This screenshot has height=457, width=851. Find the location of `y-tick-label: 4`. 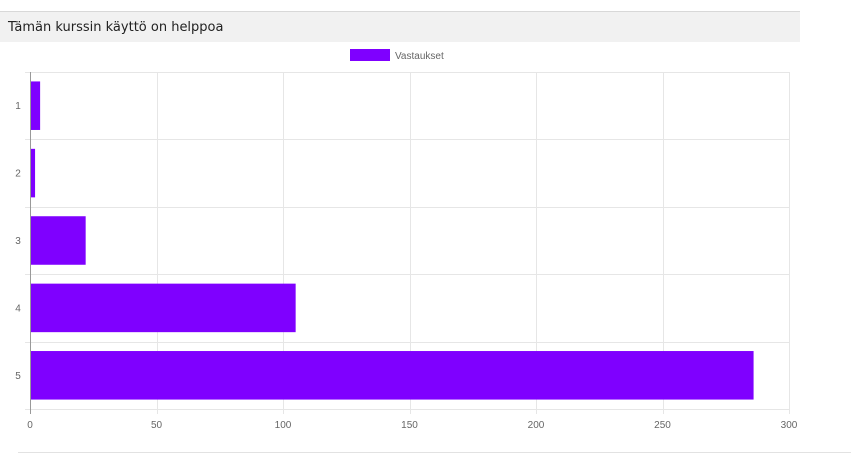

y-tick-label: 4 is located at coordinates (18, 308).